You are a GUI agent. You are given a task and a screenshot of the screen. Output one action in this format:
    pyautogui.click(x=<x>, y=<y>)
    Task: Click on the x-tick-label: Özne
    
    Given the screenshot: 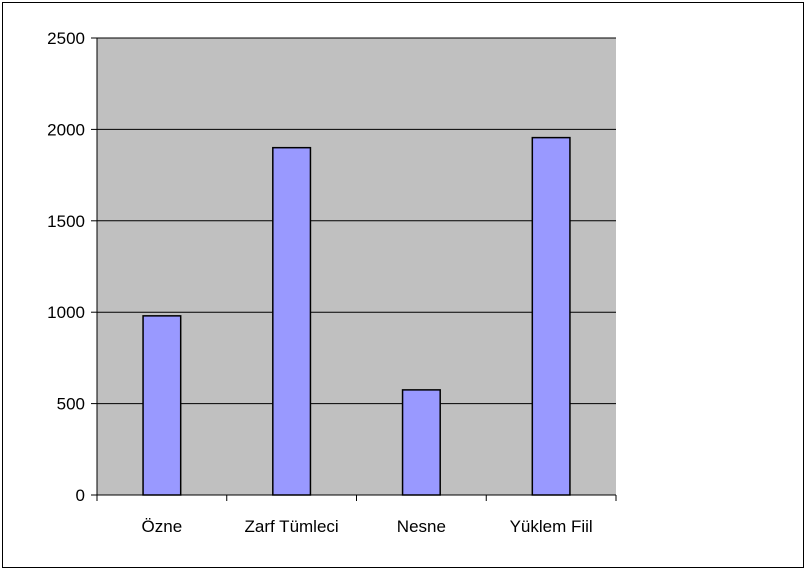 What is the action you would take?
    pyautogui.click(x=162, y=526)
    